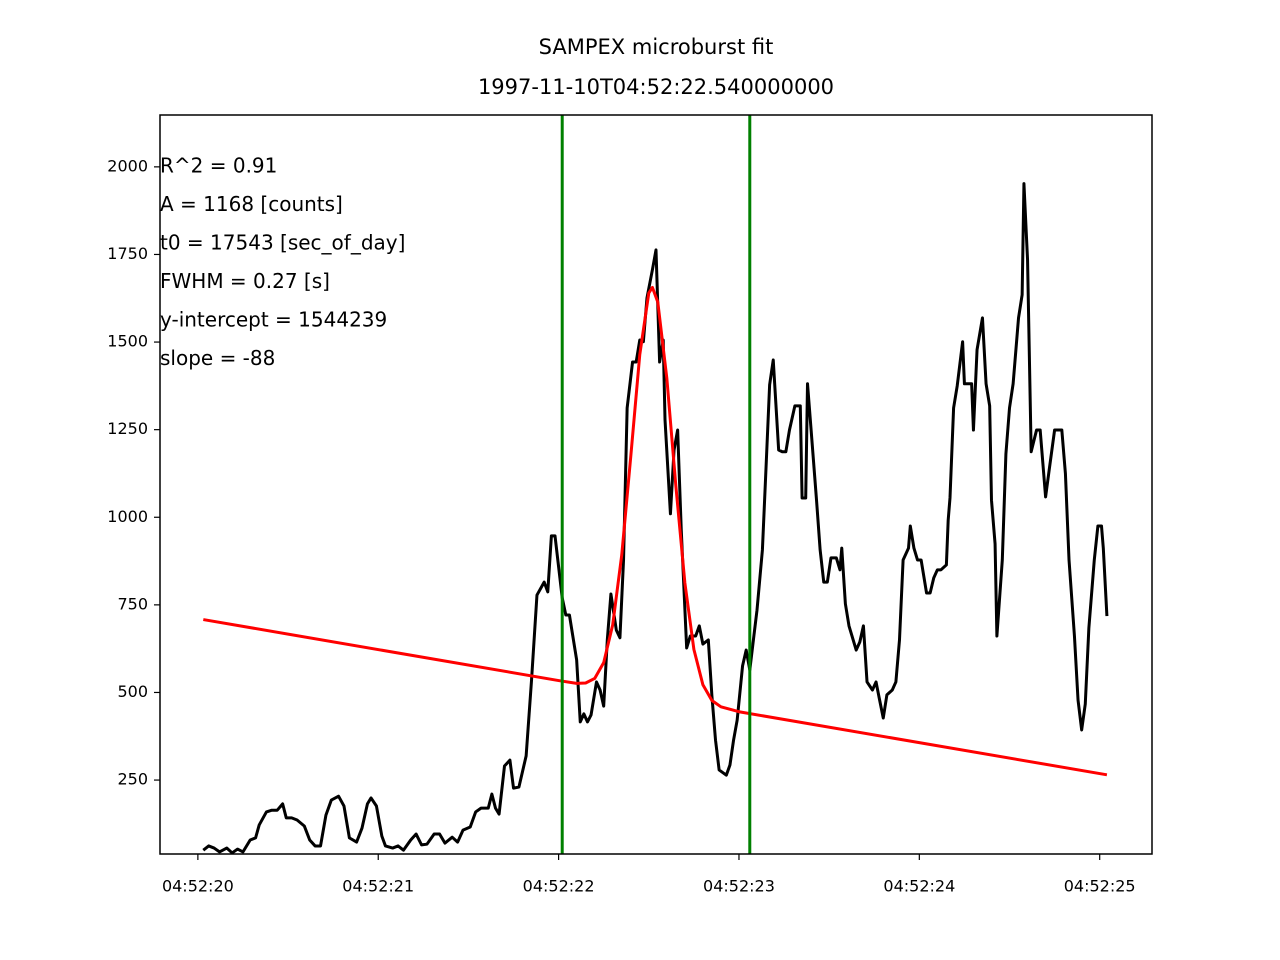 This screenshot has height=960, width=1280. Describe the element at coordinates (127, 341) in the screenshot. I see `y-tick-label: 1500` at that location.